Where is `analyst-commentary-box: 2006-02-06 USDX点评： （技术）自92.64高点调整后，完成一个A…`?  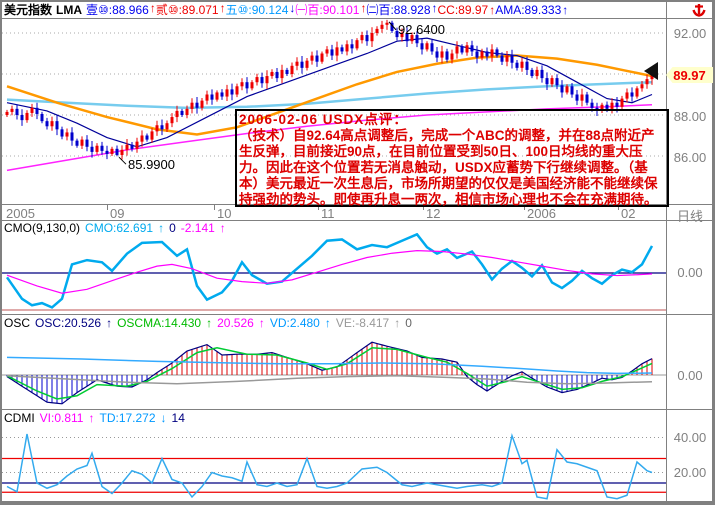 analyst-commentary-box: 2006-02-06 USDX点评： （技术）自92.64高点调整后，完成一个A… is located at coordinates (452, 158).